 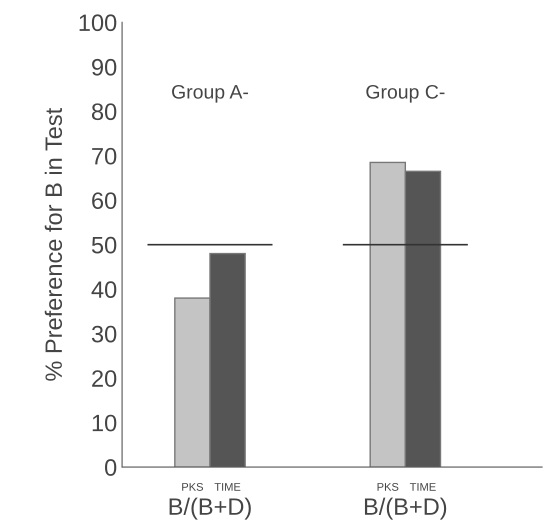 What do you see at coordinates (104, 67) in the screenshot?
I see `y-tick-label: 90` at bounding box center [104, 67].